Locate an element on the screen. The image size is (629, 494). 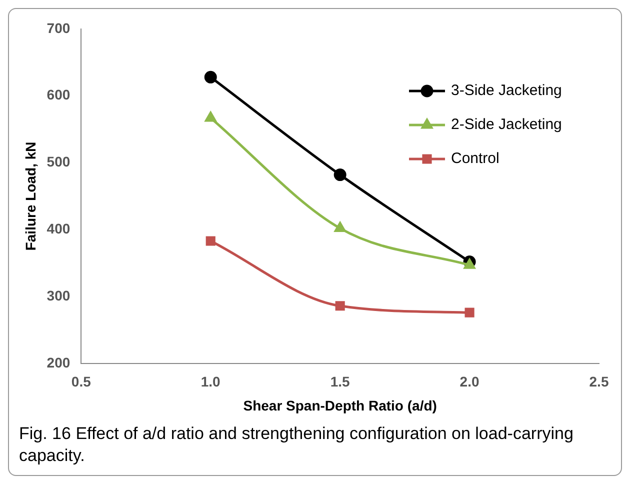
caption: Fig. 16 Effect of a/d ratio and strengthening configuration on load-carrying capacity. is located at coordinates (296, 445).